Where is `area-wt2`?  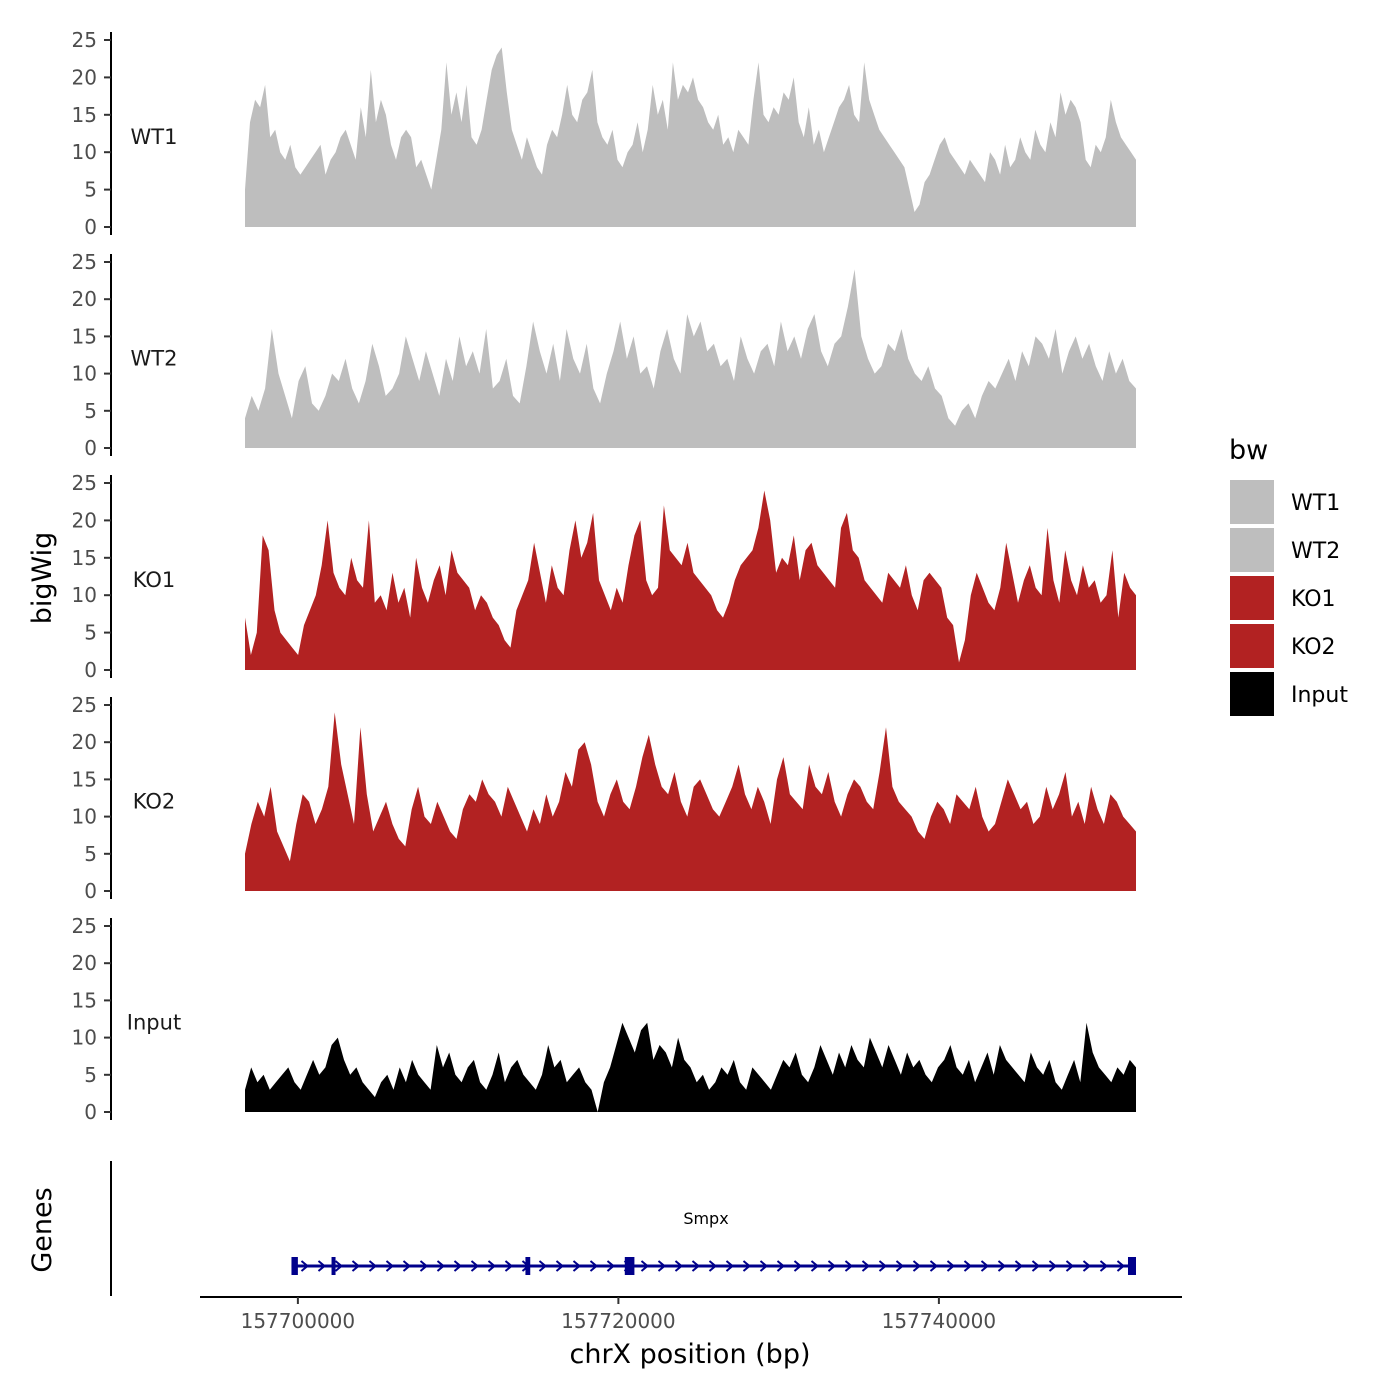
area-wt2 is located at coordinates (690, 358).